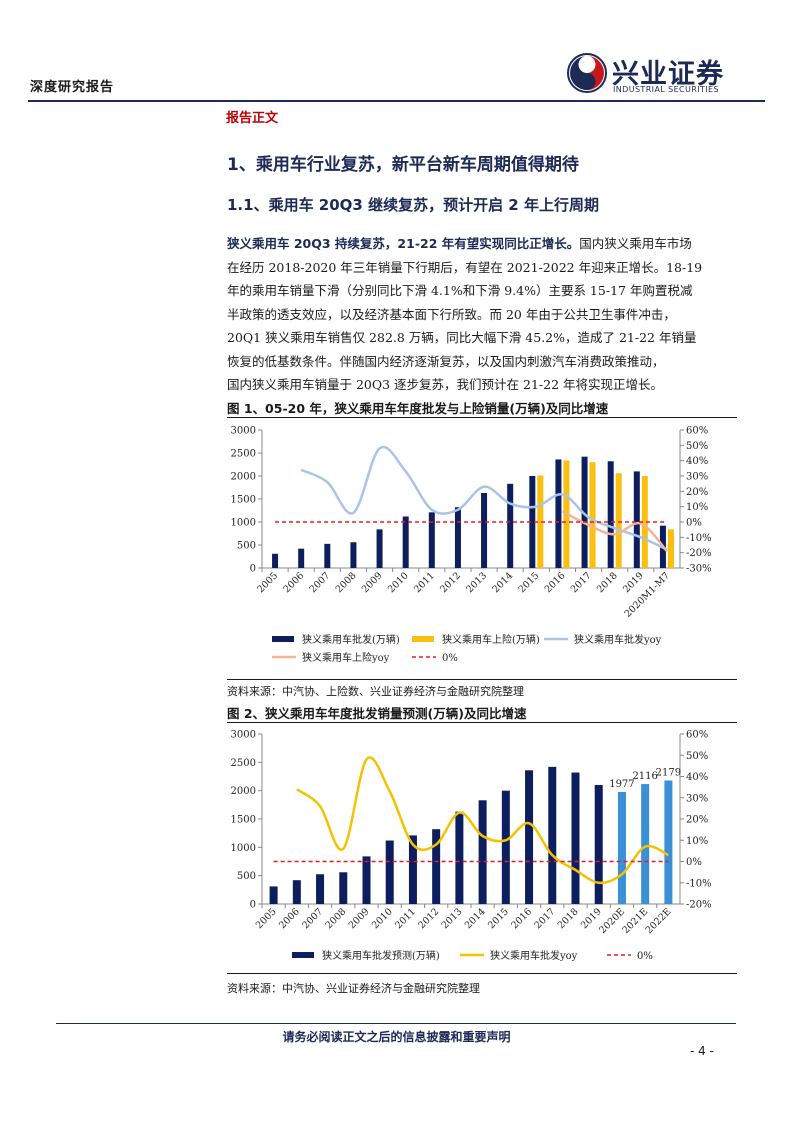 This screenshot has width=793, height=1122. Describe the element at coordinates (498, 918) in the screenshot. I see `x-tick-label: 2015` at that location.